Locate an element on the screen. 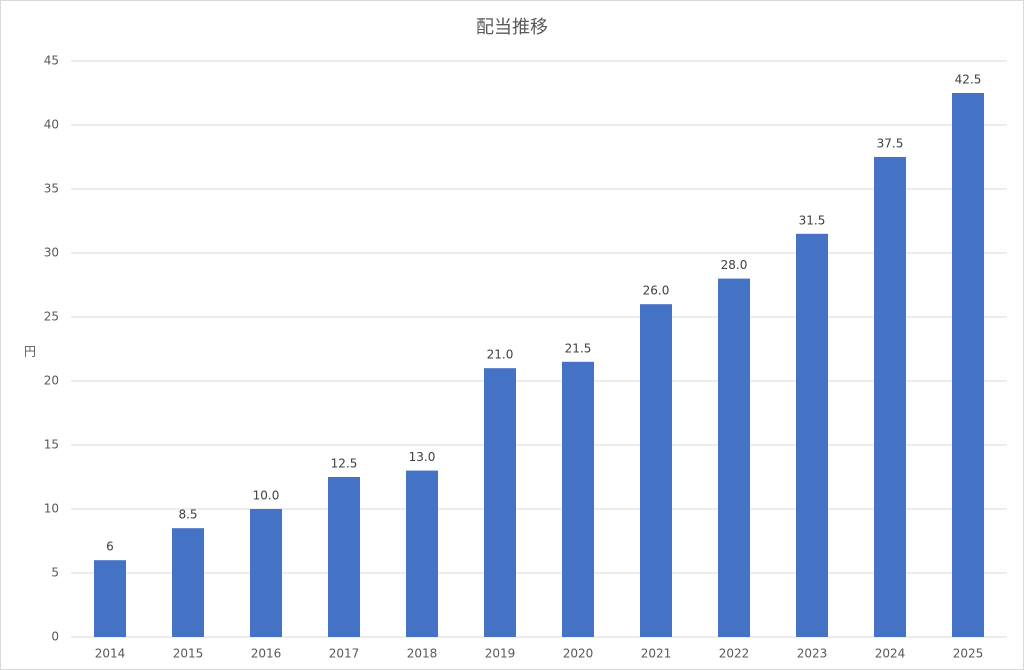 This screenshot has height=670, width=1024. x-tick-label: 2019 is located at coordinates (500, 654).